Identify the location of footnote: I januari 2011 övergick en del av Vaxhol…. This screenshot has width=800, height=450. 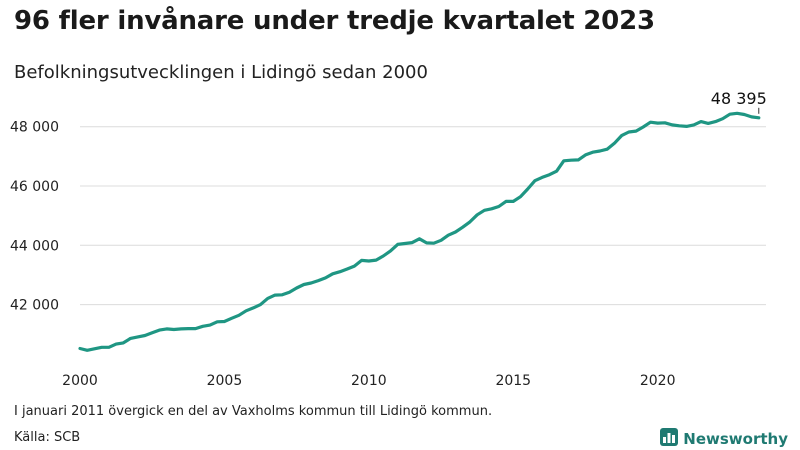
(253, 411).